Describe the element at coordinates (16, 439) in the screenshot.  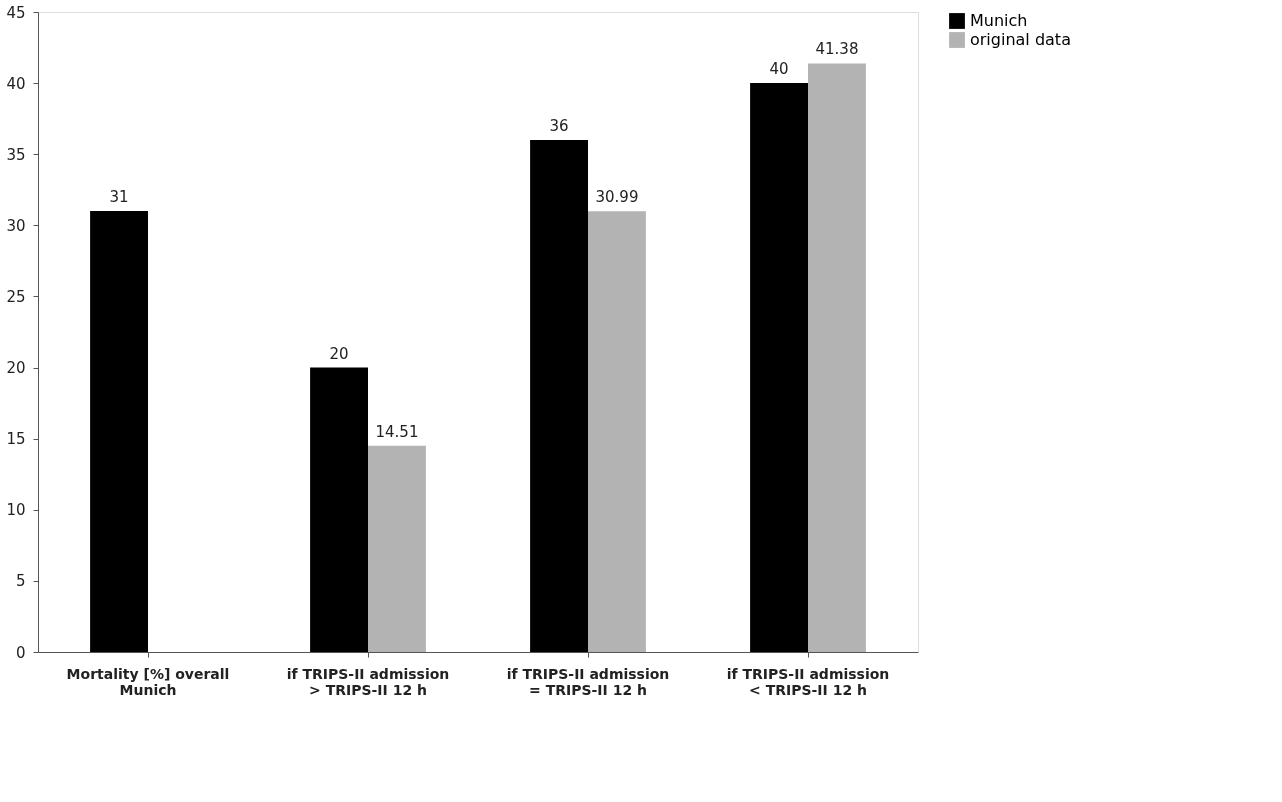
I see `y-tick-label: 15` at that location.